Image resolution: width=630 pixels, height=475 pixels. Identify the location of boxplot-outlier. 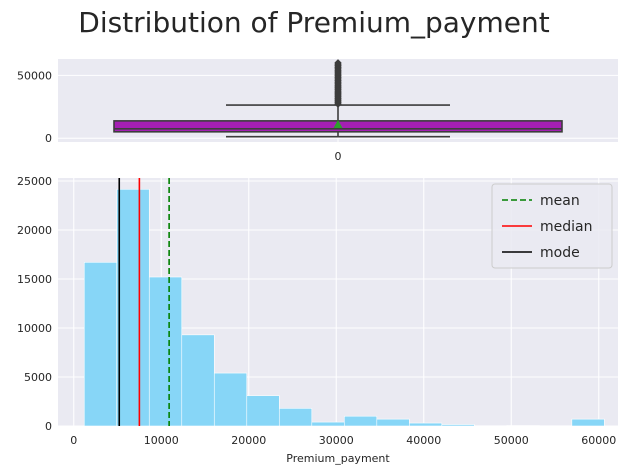
(338, 63).